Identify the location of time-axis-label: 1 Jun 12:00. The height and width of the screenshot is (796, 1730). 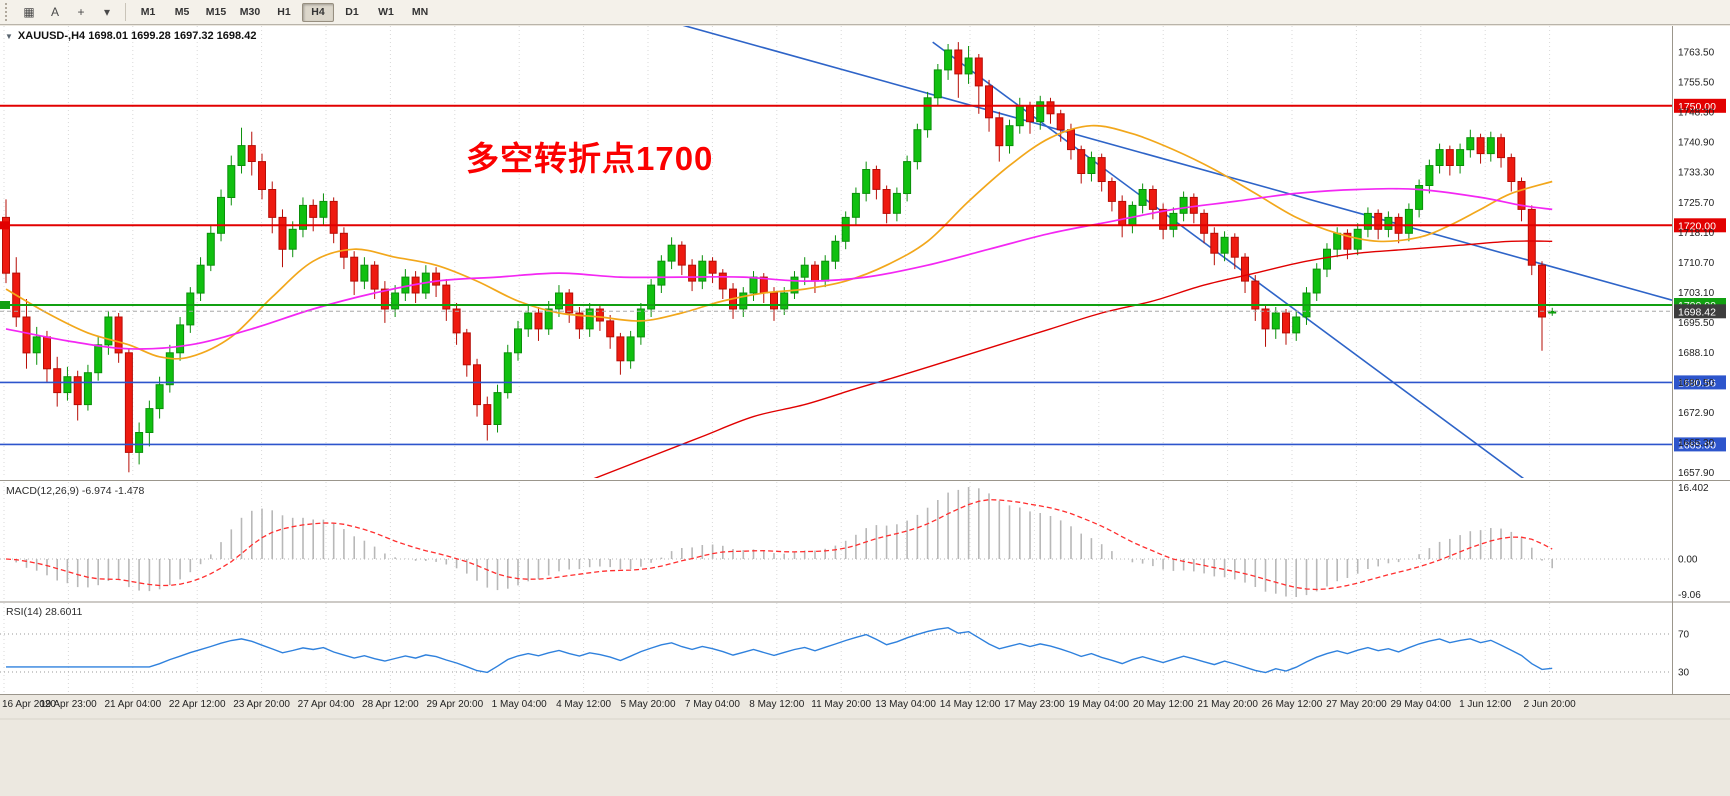
(1485, 704).